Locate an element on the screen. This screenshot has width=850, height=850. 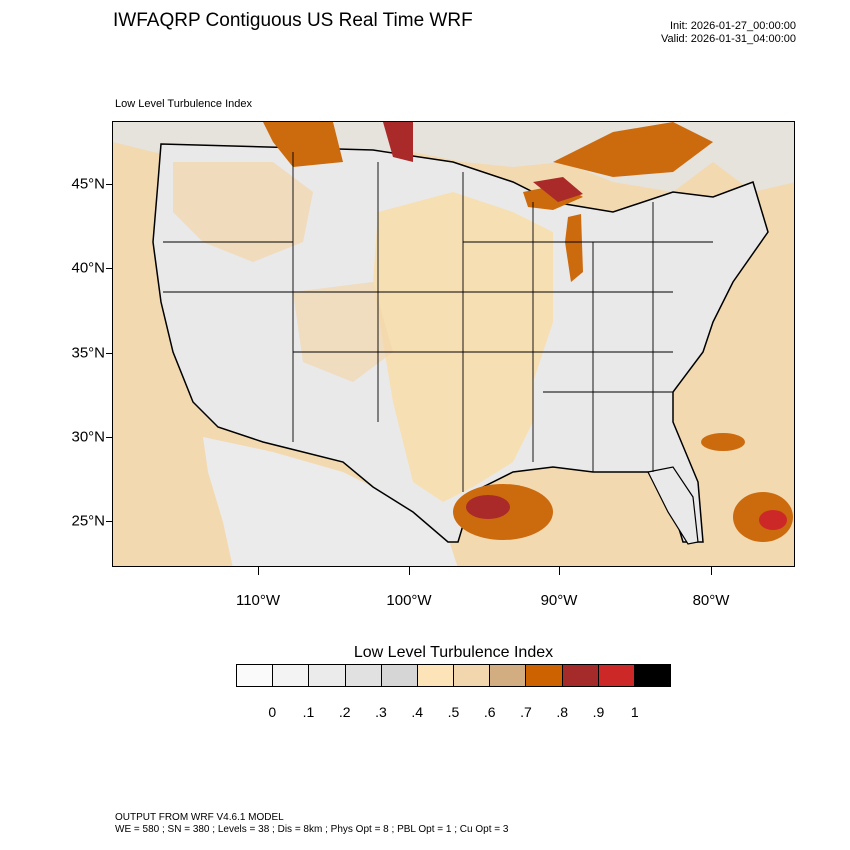
legend-tick-label: .5 is located at coordinates (453, 712).